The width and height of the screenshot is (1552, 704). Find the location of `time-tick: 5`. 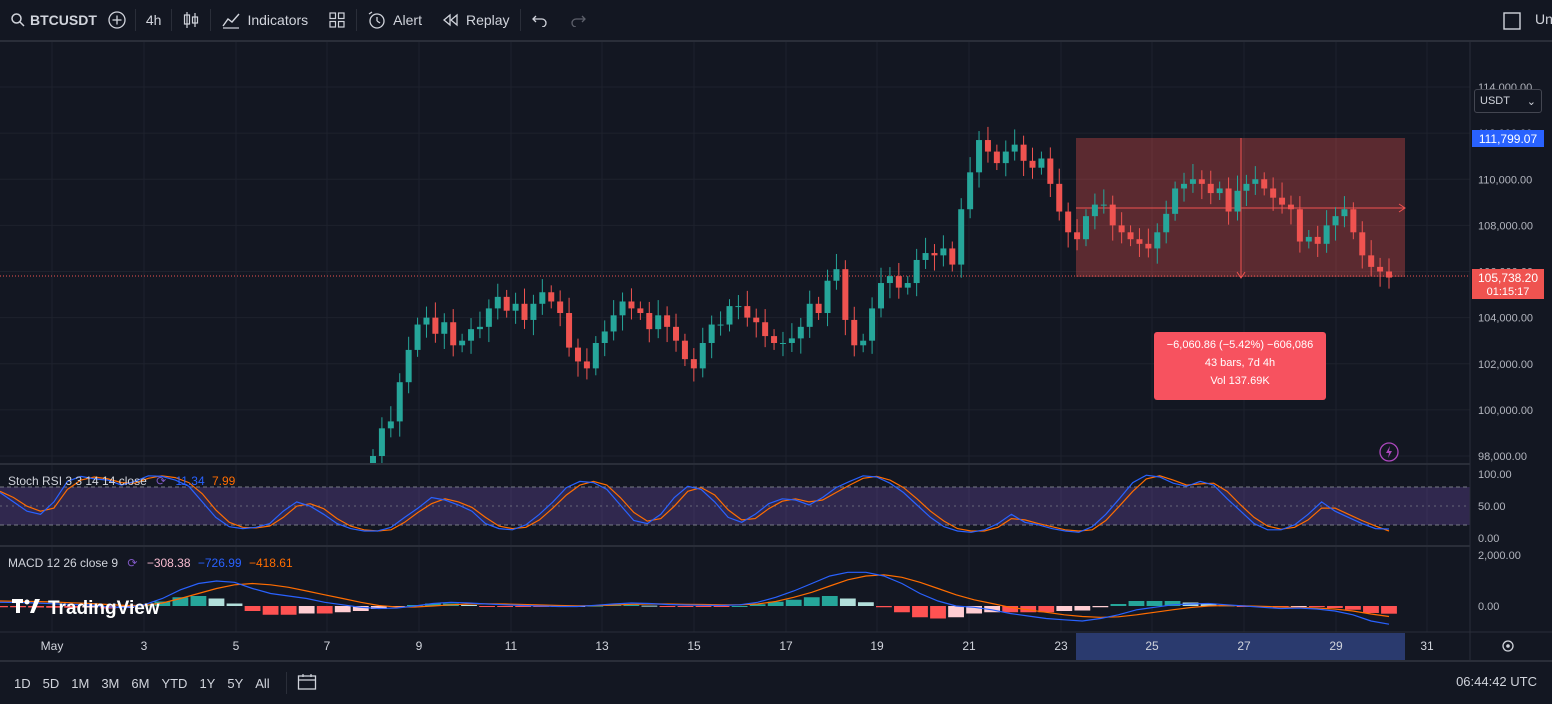

time-tick: 5 is located at coordinates (236, 646).